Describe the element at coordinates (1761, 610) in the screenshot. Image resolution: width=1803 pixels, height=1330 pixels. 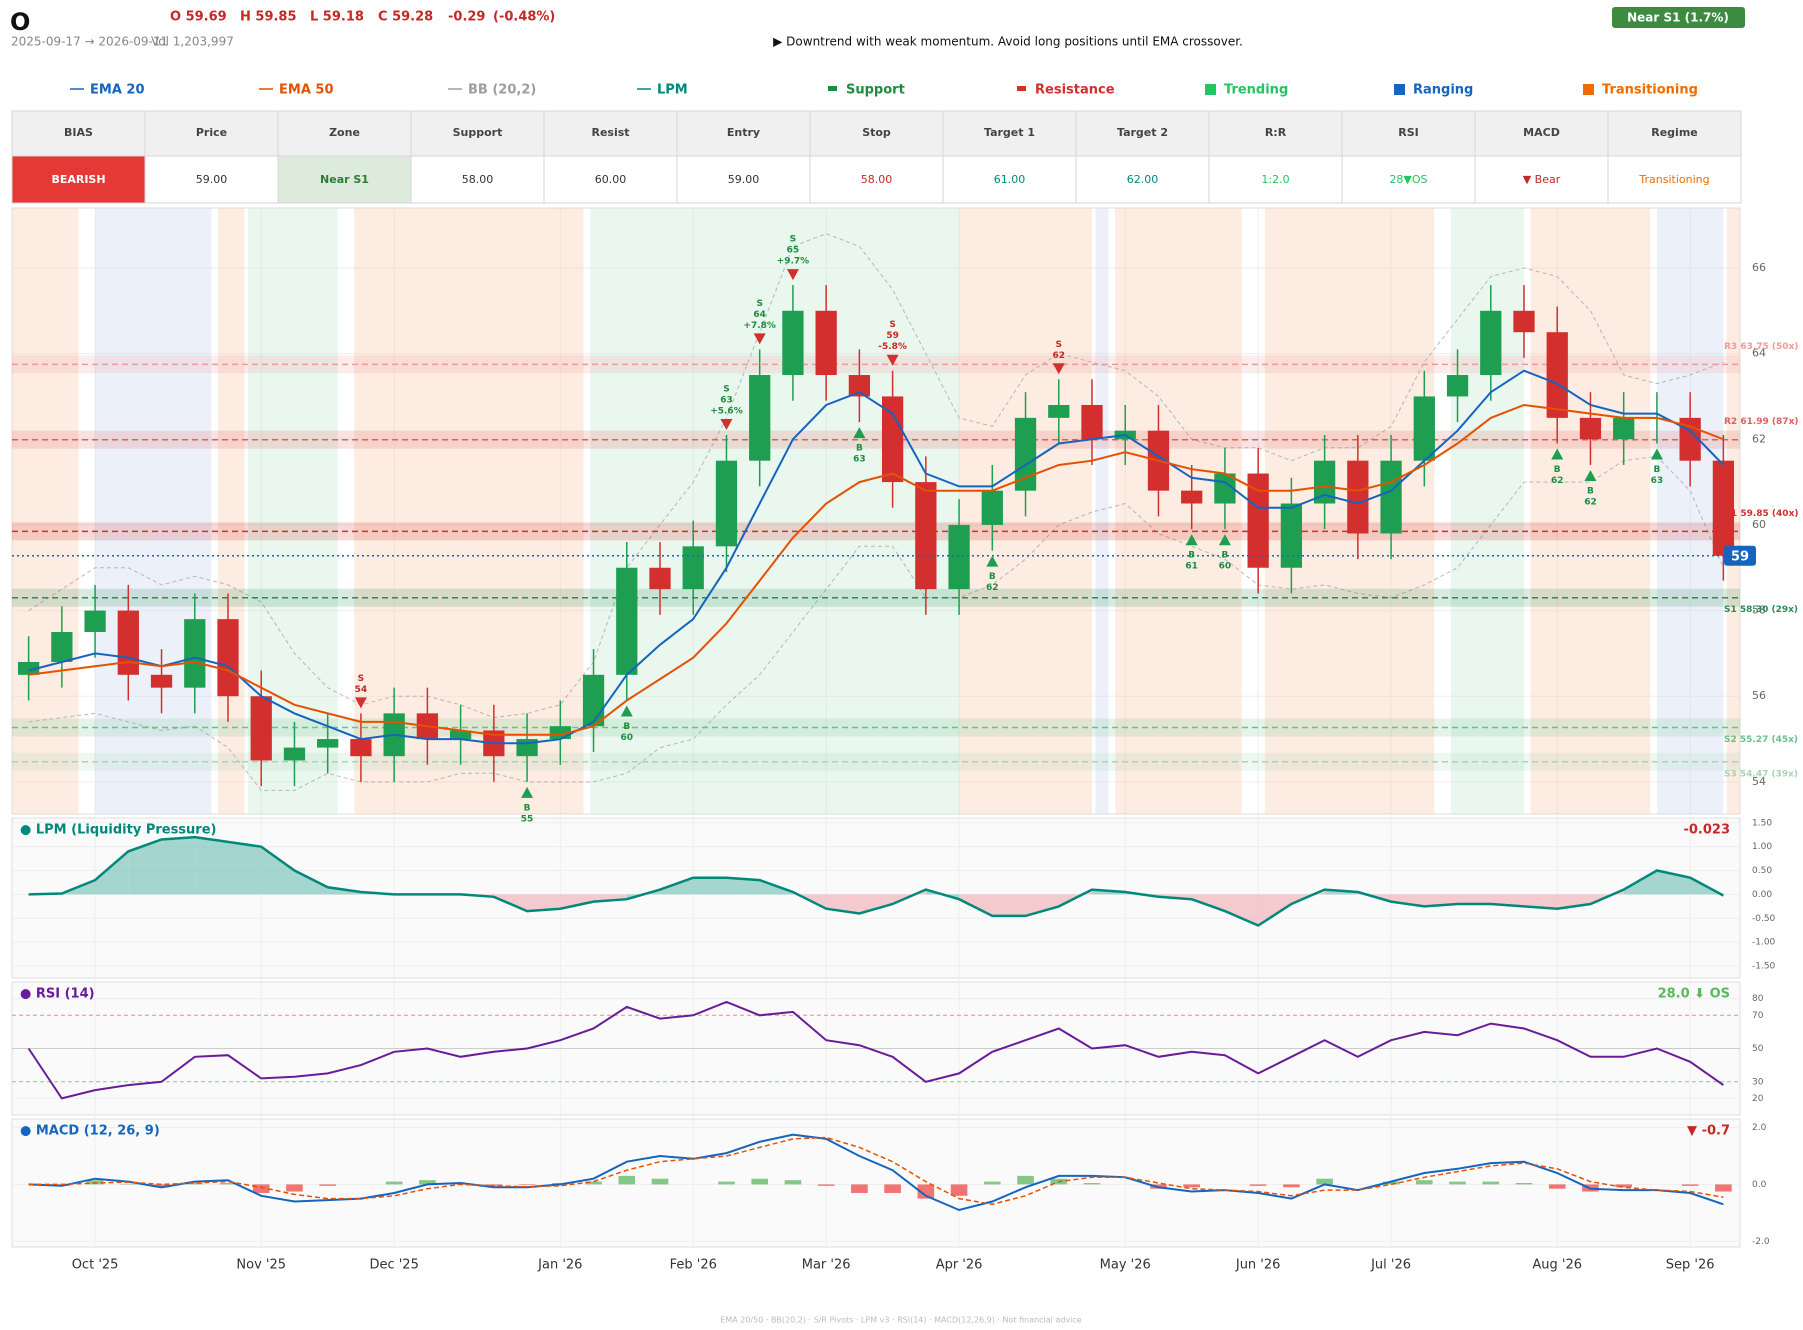
I see `level-label: S1 58.30 (29x)` at that location.